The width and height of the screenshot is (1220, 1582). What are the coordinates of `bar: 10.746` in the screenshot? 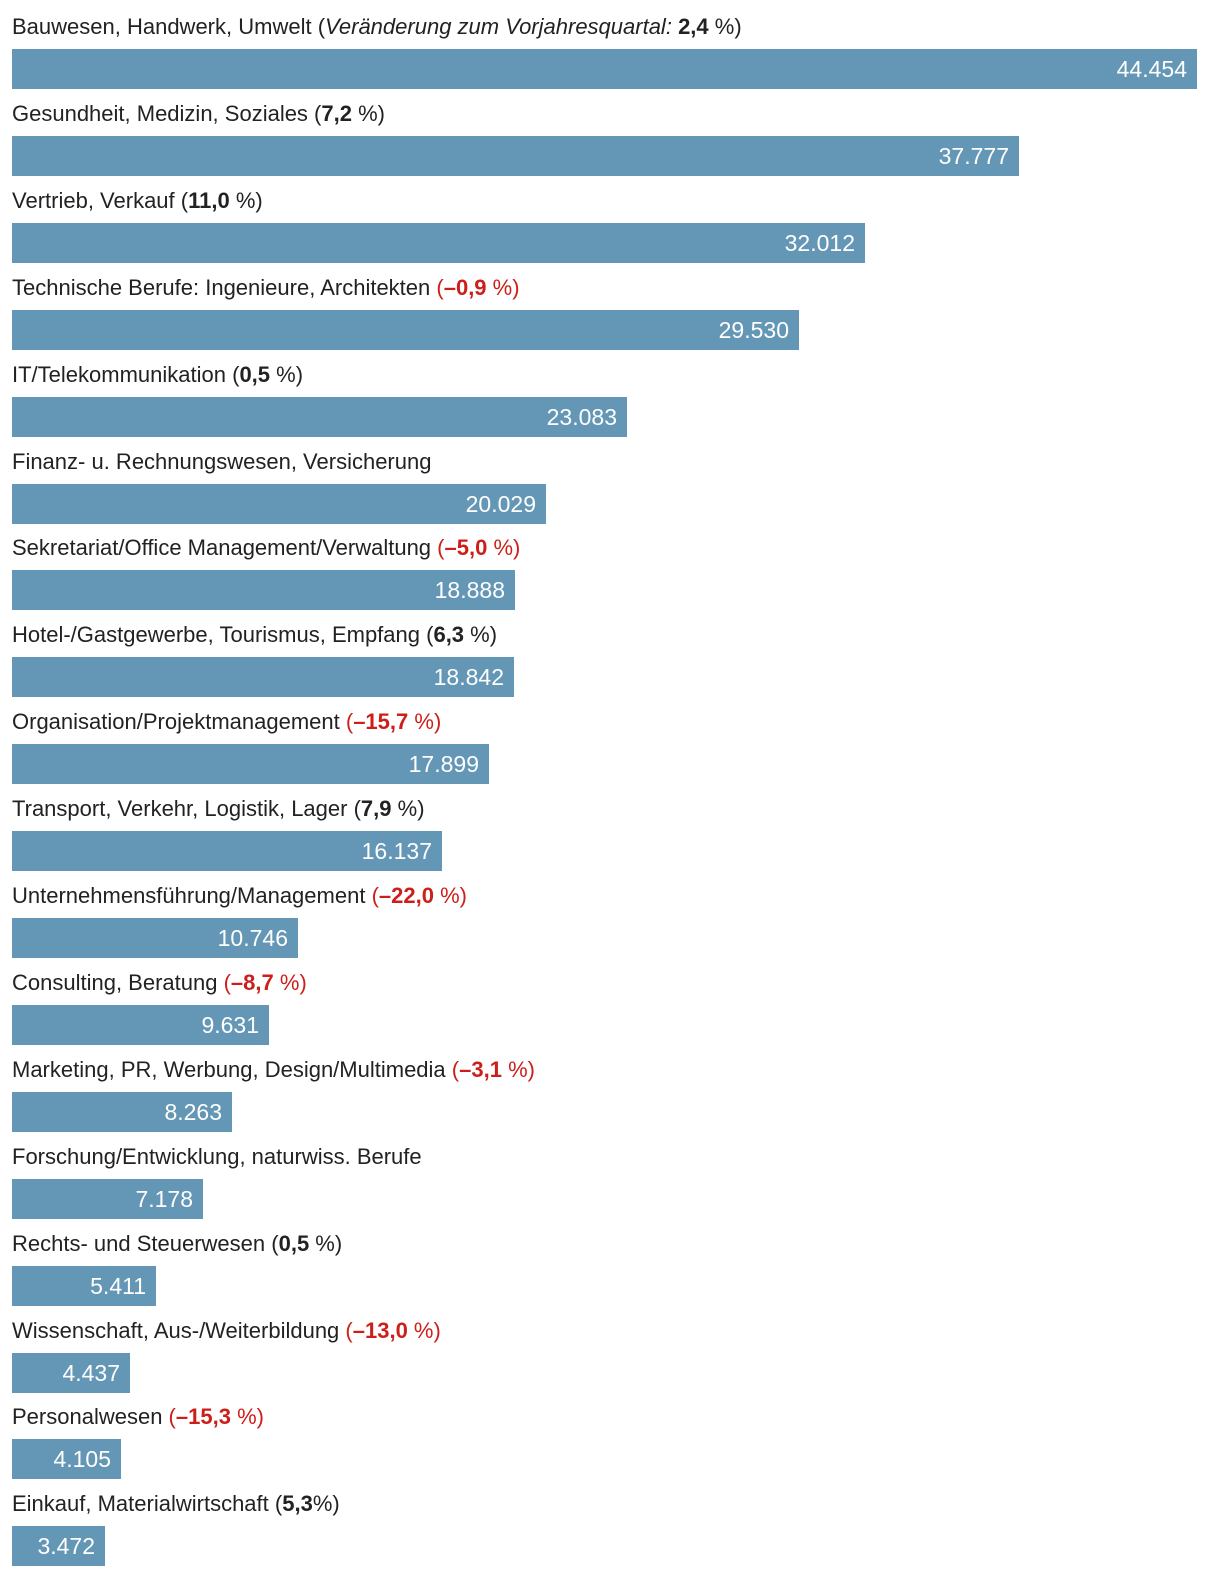 It's located at (155, 938).